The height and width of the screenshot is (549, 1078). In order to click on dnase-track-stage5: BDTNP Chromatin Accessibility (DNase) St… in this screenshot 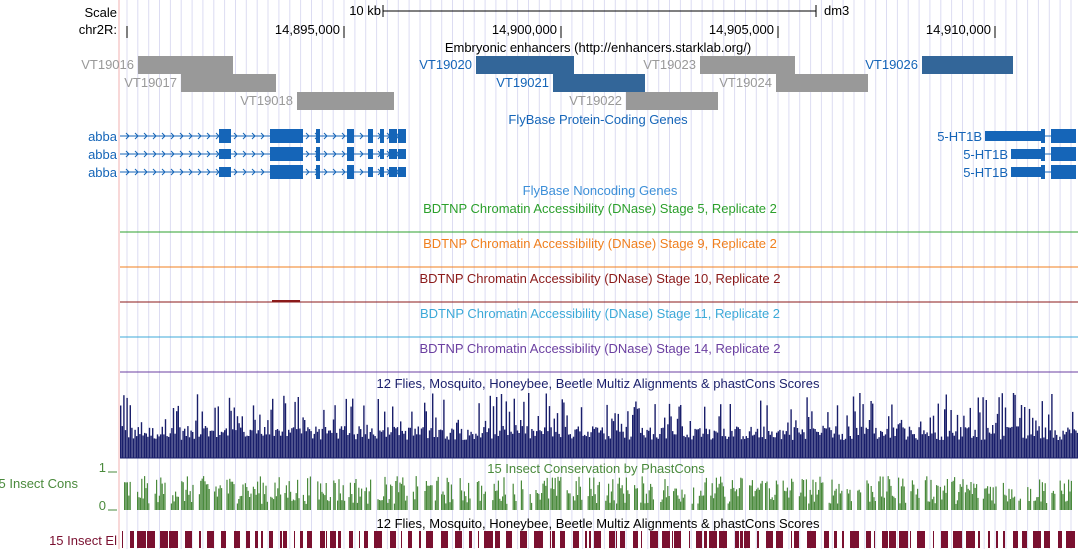, I will do `click(599, 217)`.